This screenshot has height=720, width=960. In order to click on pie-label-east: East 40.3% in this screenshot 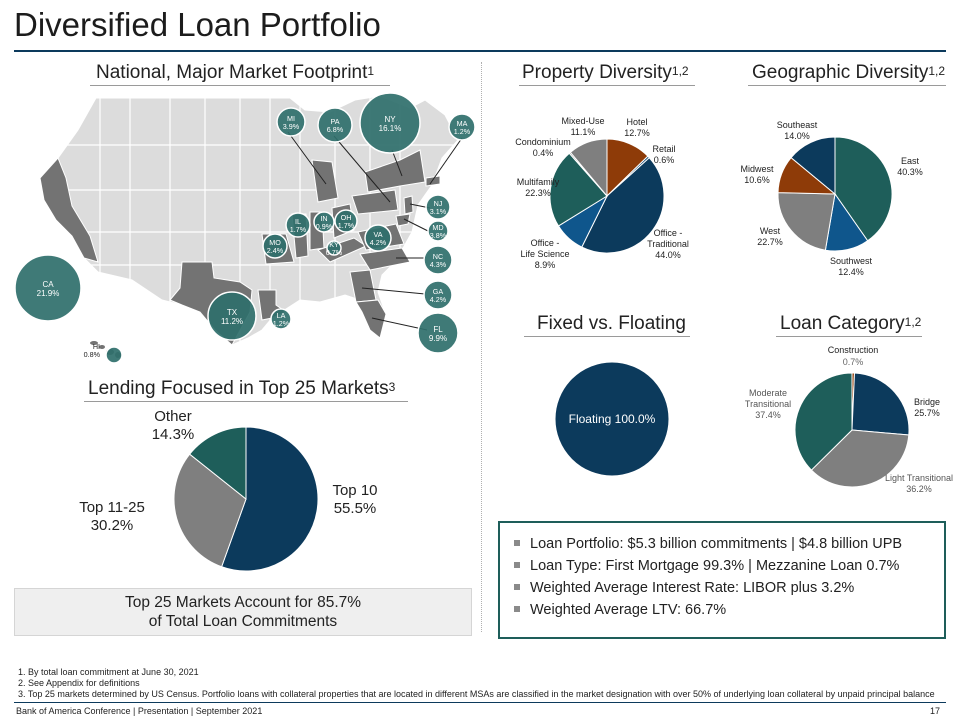, I will do `click(910, 166)`.